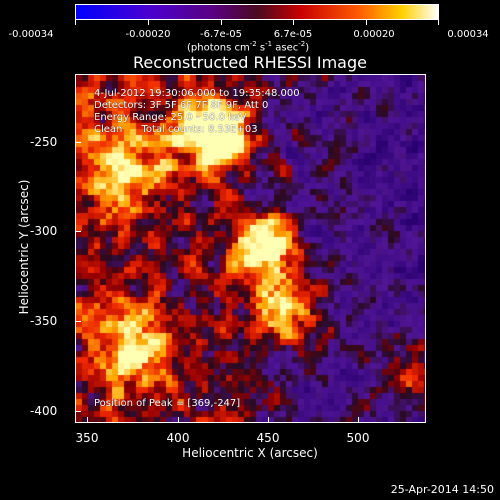 The image size is (500, 500). I want to click on method-counts-label: Clean Total counts: 8.53E+03, so click(176, 129).